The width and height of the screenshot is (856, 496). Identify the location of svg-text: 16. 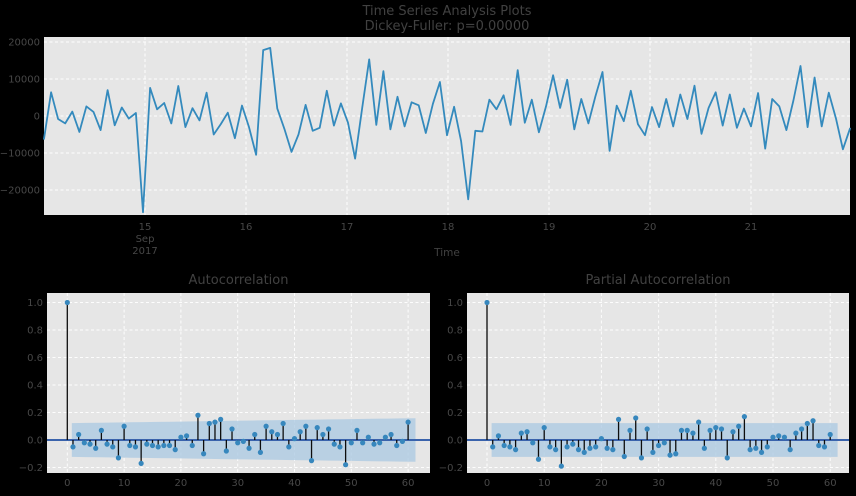
(246, 227).